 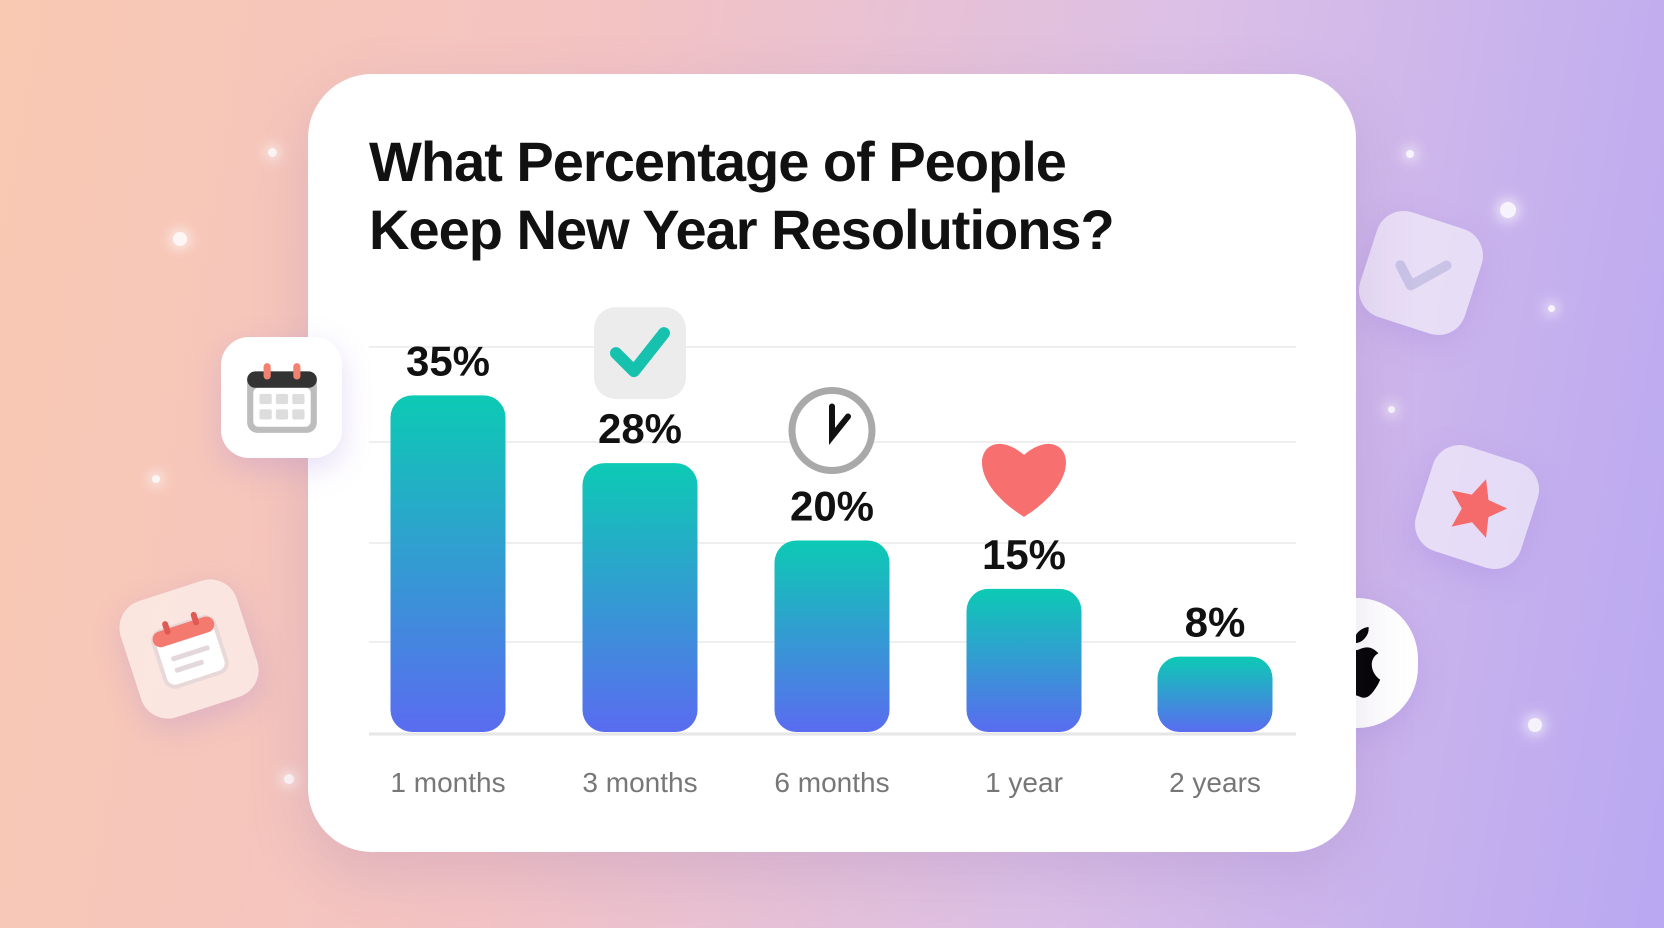 I want to click on star-icon, so click(x=1477, y=507).